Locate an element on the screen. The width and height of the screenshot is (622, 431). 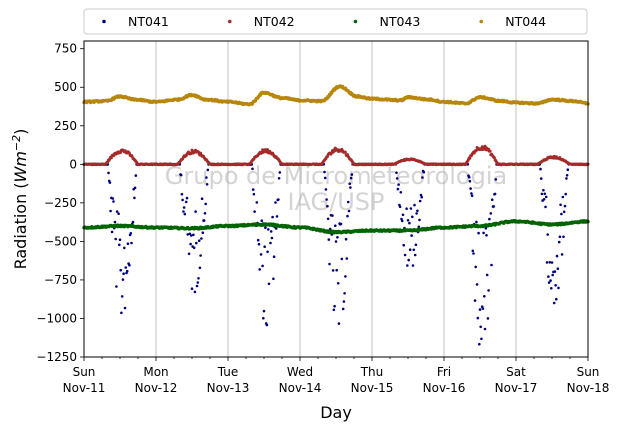
x-tick-label-date: Nov-18 is located at coordinates (588, 388).